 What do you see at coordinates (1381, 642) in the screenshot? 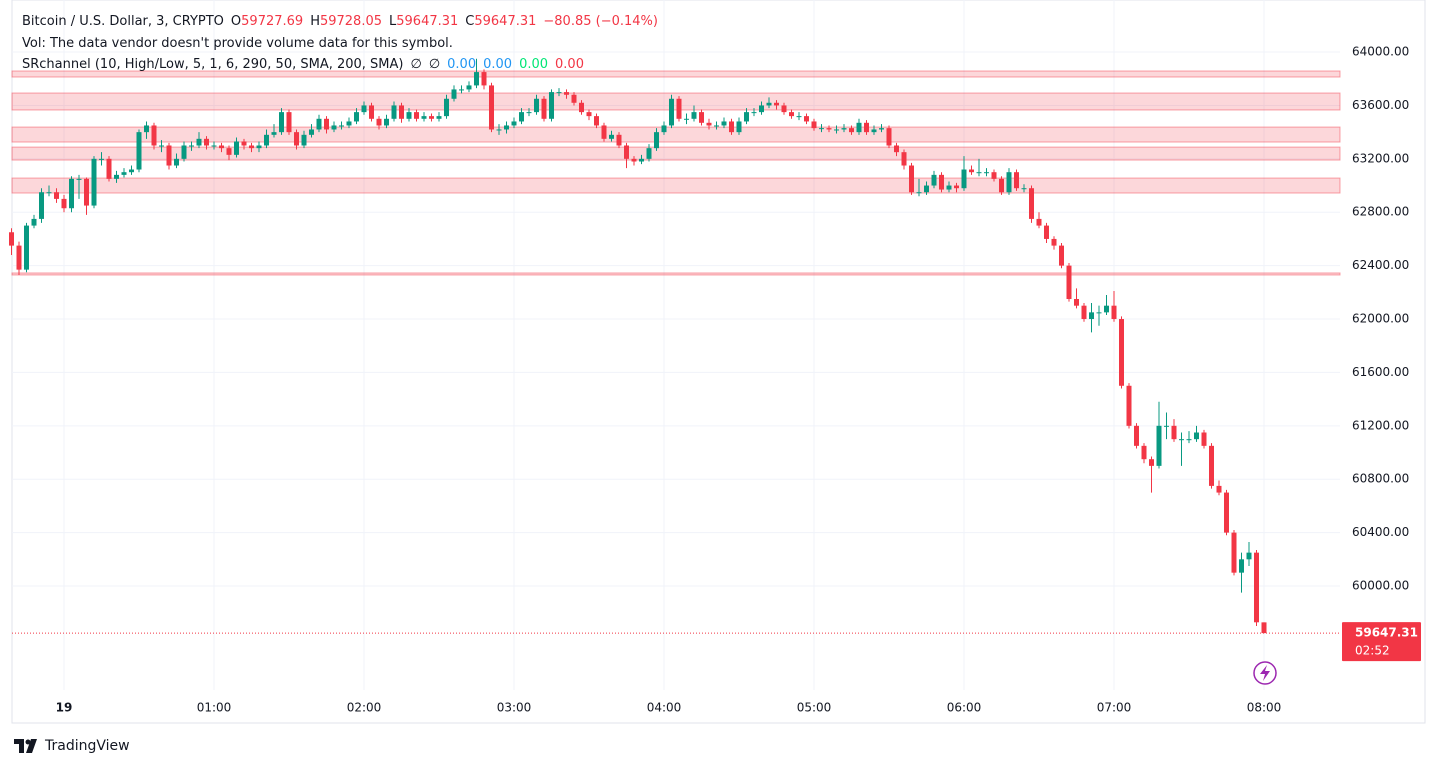
I see `price-label-box` at bounding box center [1381, 642].